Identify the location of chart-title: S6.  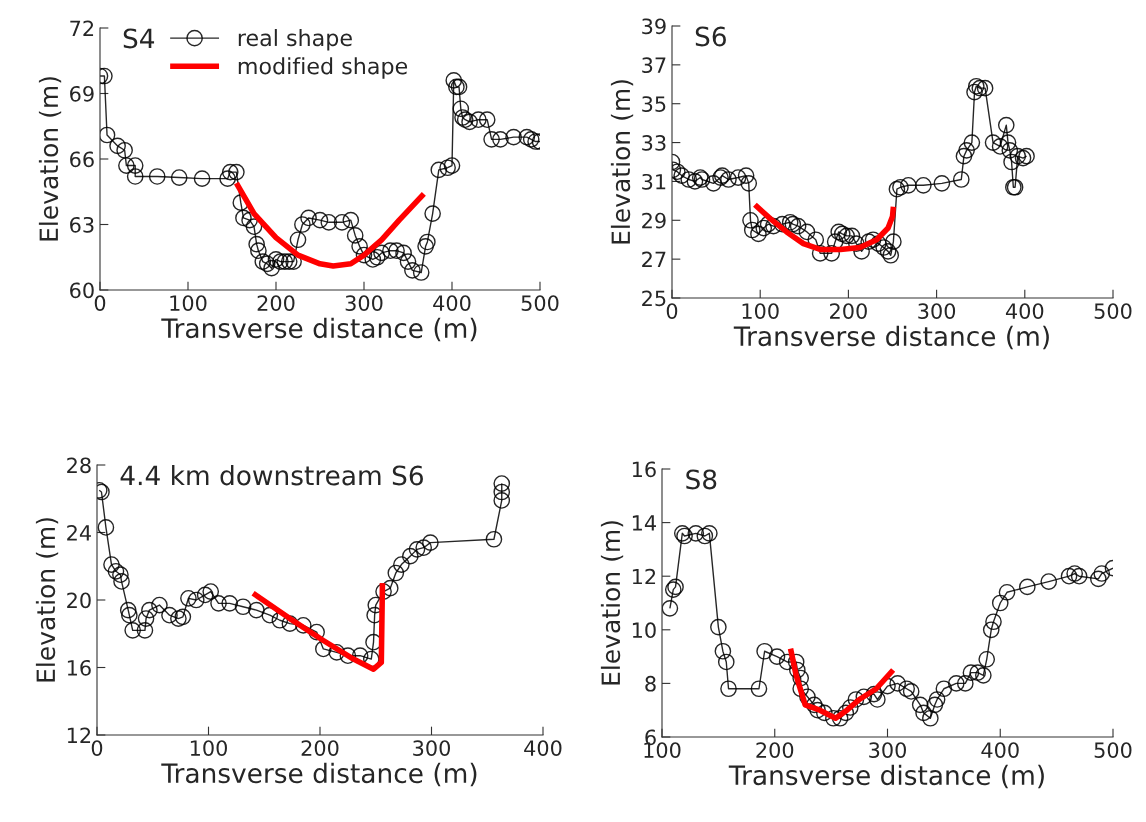
(710, 36).